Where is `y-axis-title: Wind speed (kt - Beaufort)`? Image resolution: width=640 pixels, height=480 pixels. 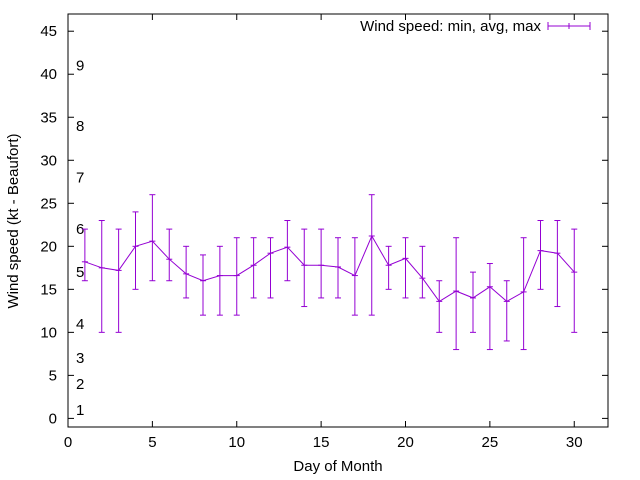
y-axis-title: Wind speed (kt - Beaufort) is located at coordinates (13, 220).